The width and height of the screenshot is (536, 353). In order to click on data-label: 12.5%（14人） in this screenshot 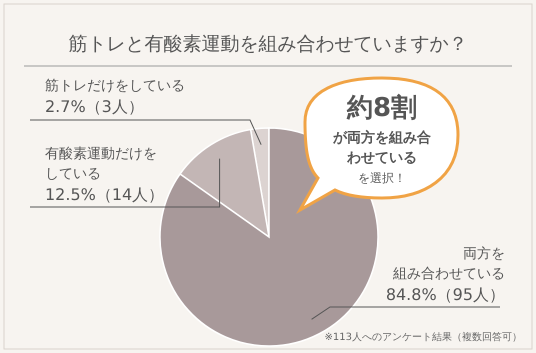, I will do `click(104, 194)`.